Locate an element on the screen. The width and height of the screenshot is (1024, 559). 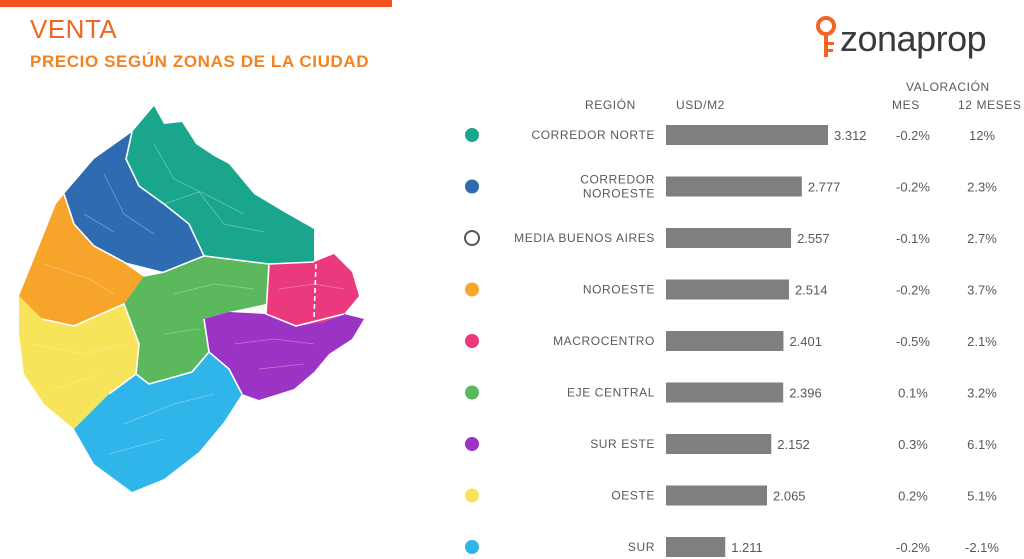
mes-value: -0.1% is located at coordinates (913, 238).